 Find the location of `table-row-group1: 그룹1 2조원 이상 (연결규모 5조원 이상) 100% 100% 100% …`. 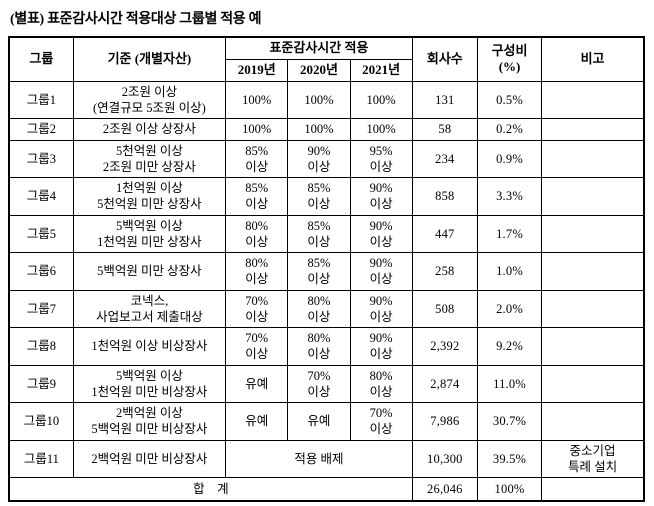

table-row-group1: 그룹1 2조원 이상 (연결규모 5조원 이상) 100% 100% 100% … is located at coordinates (326, 100).